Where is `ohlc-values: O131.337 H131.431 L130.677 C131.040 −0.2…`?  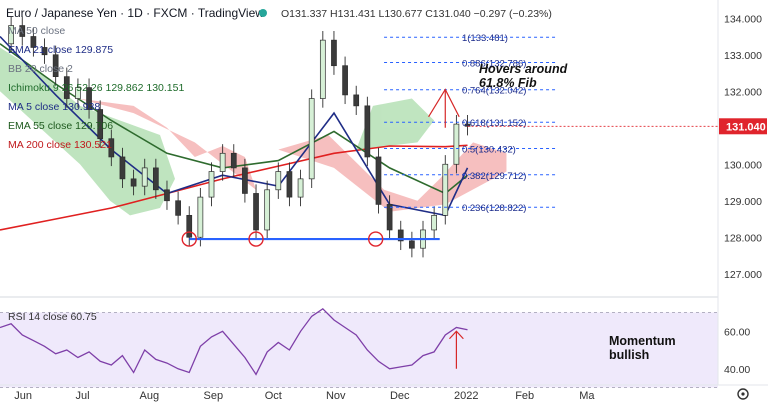 ohlc-values: O131.337 H131.431 L130.677 C131.040 −0.2… is located at coordinates (416, 14).